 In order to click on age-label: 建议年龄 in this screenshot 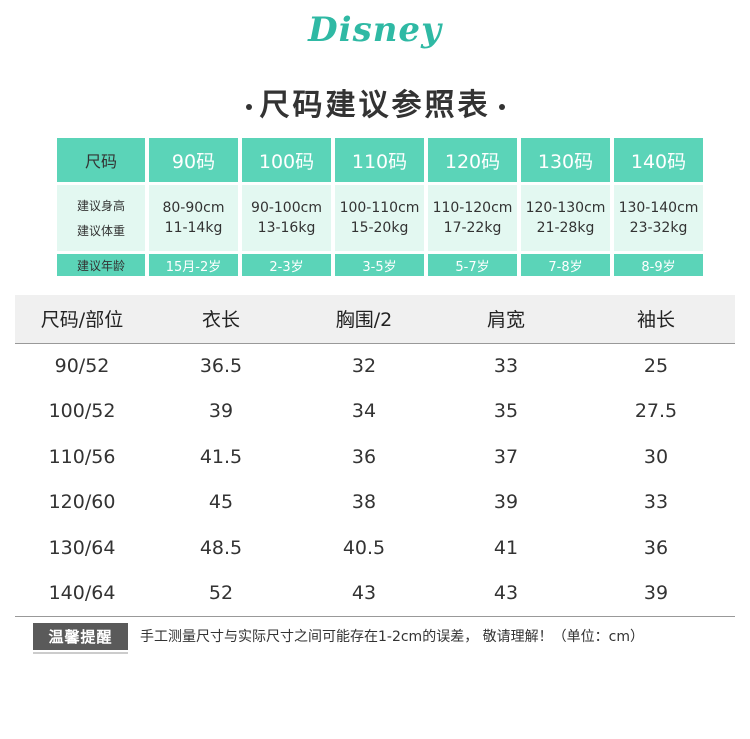, I will do `click(101, 265)`.